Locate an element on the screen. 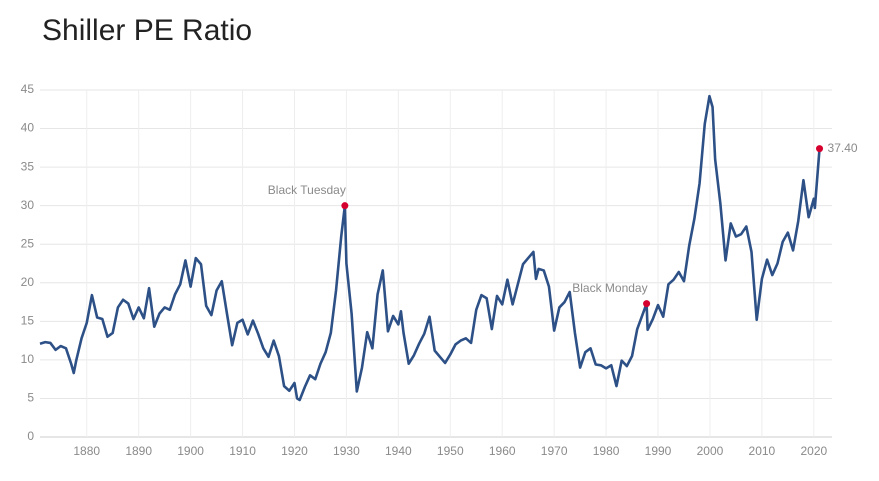 The height and width of the screenshot is (481, 879). x-tick-label: 2000 is located at coordinates (710, 451).